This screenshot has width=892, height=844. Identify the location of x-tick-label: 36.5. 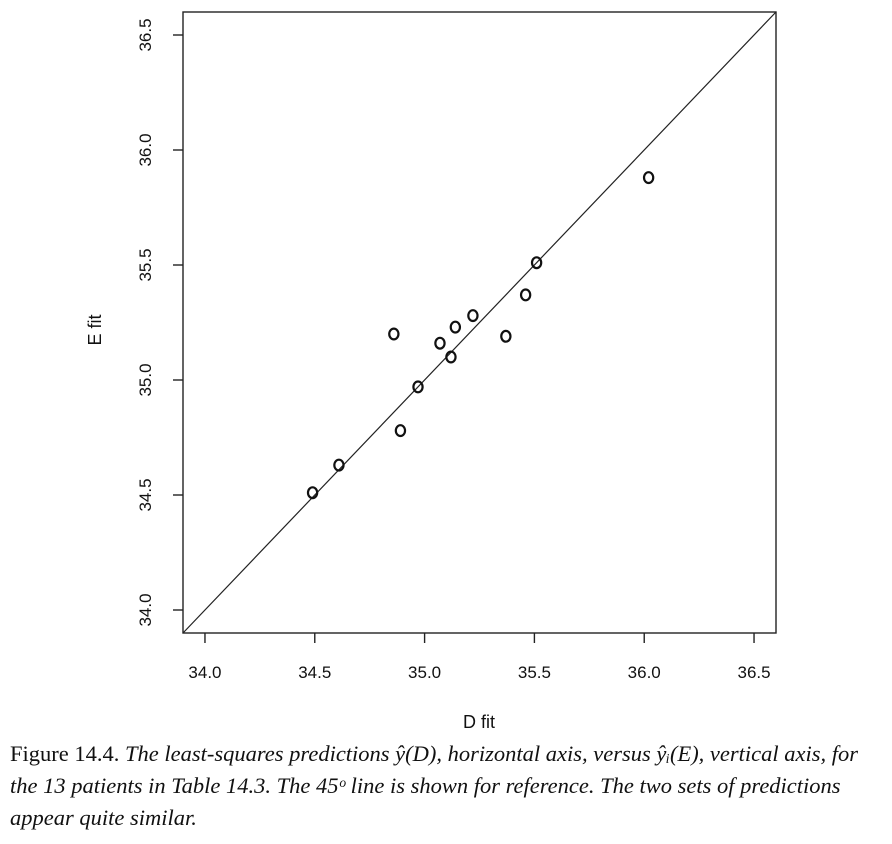
(753, 672).